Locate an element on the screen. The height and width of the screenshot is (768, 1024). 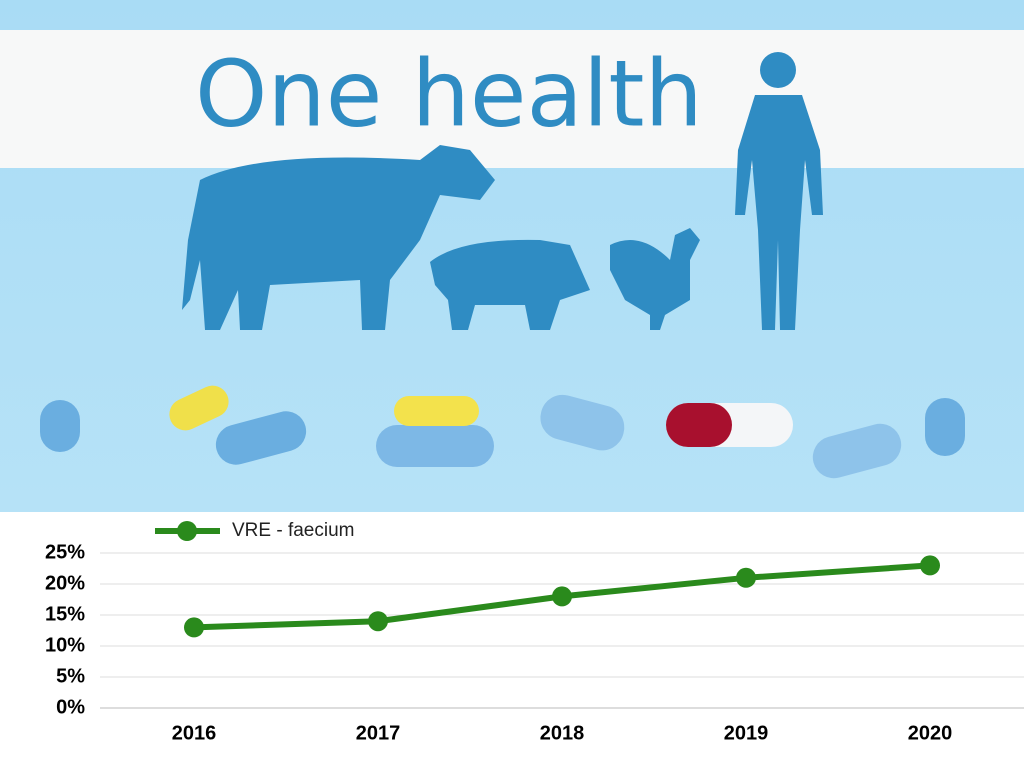
y-tick-label: 20% is located at coordinates (65, 583).